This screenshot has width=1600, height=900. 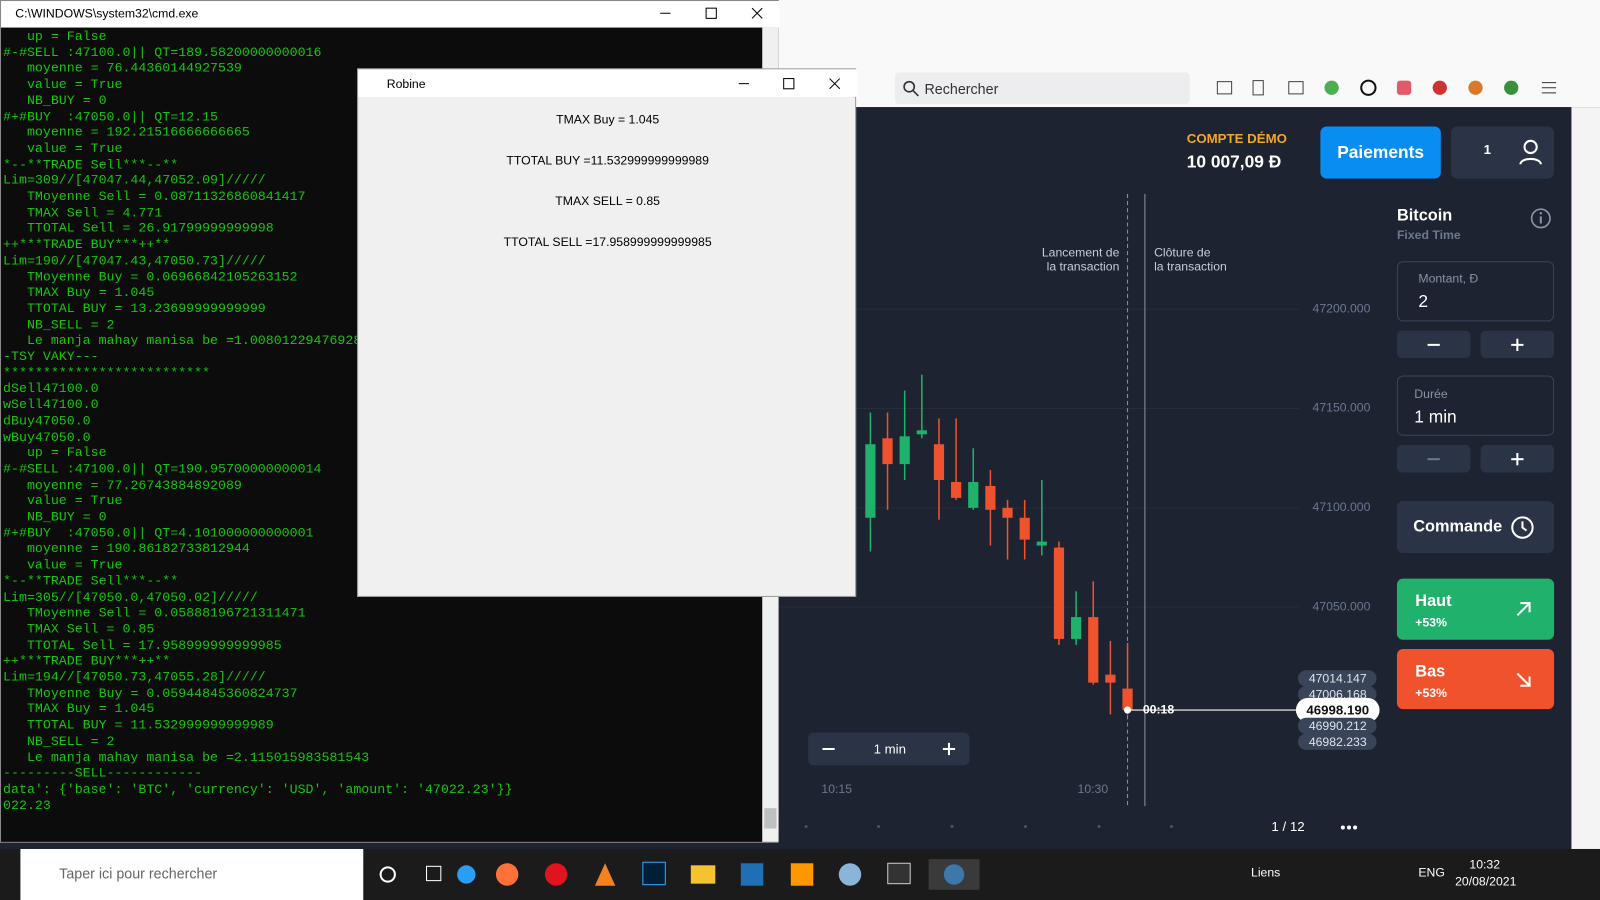 I want to click on down-button: Bas +53%, so click(x=1475, y=679).